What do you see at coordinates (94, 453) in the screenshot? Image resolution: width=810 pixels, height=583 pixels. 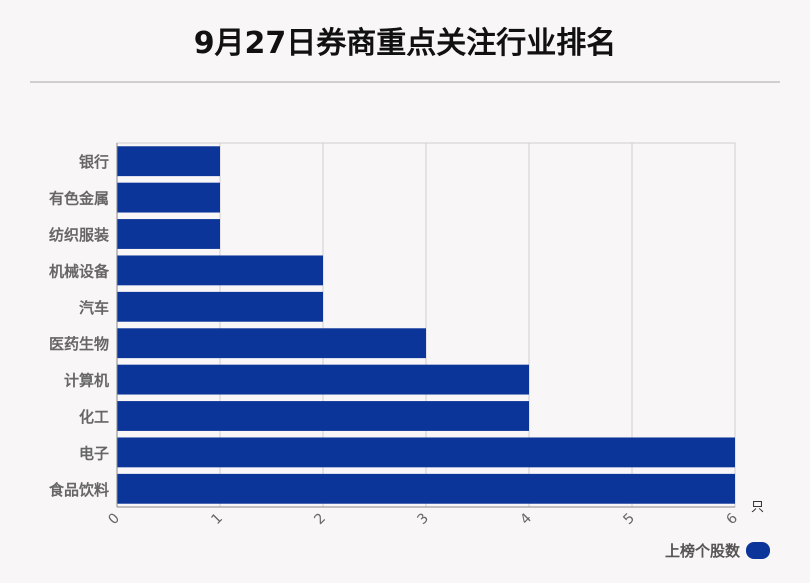 I see `category-label: 电子` at bounding box center [94, 453].